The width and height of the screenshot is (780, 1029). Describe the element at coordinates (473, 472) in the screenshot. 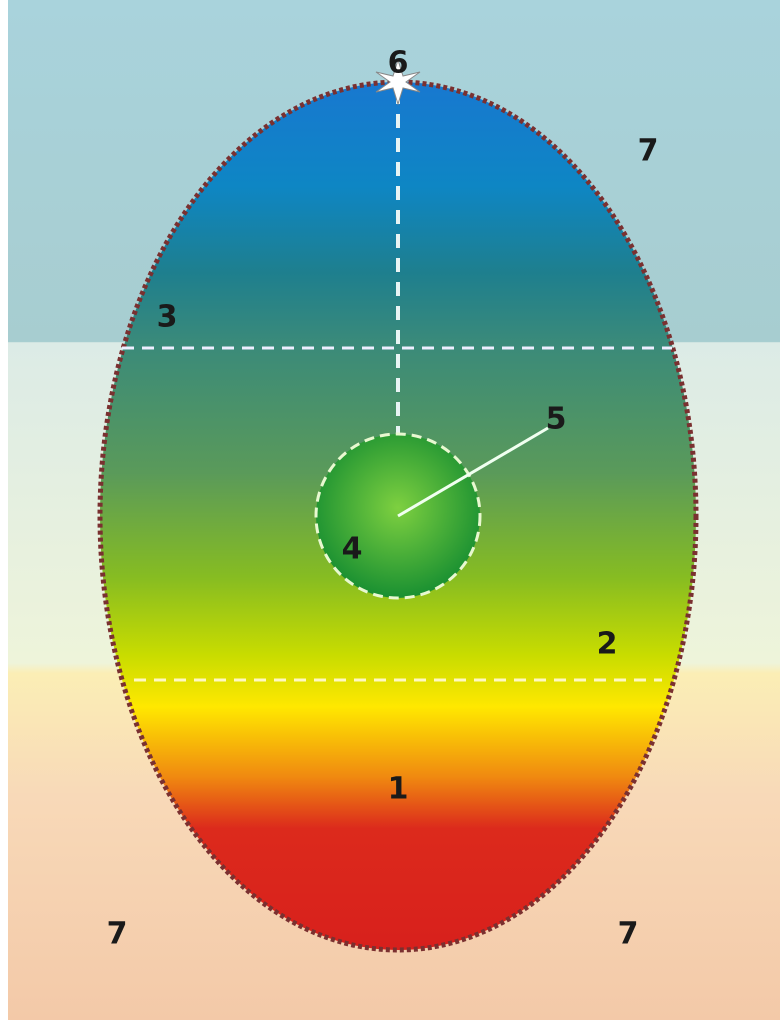

I see `radius-line` at that location.